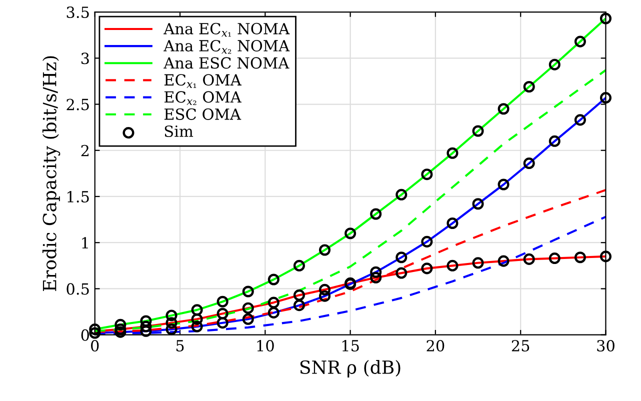 The height and width of the screenshot is (401, 641). Describe the element at coordinates (203, 98) in the screenshot. I see `legend-label: EC$_{x₂}$ OMA` at that location.